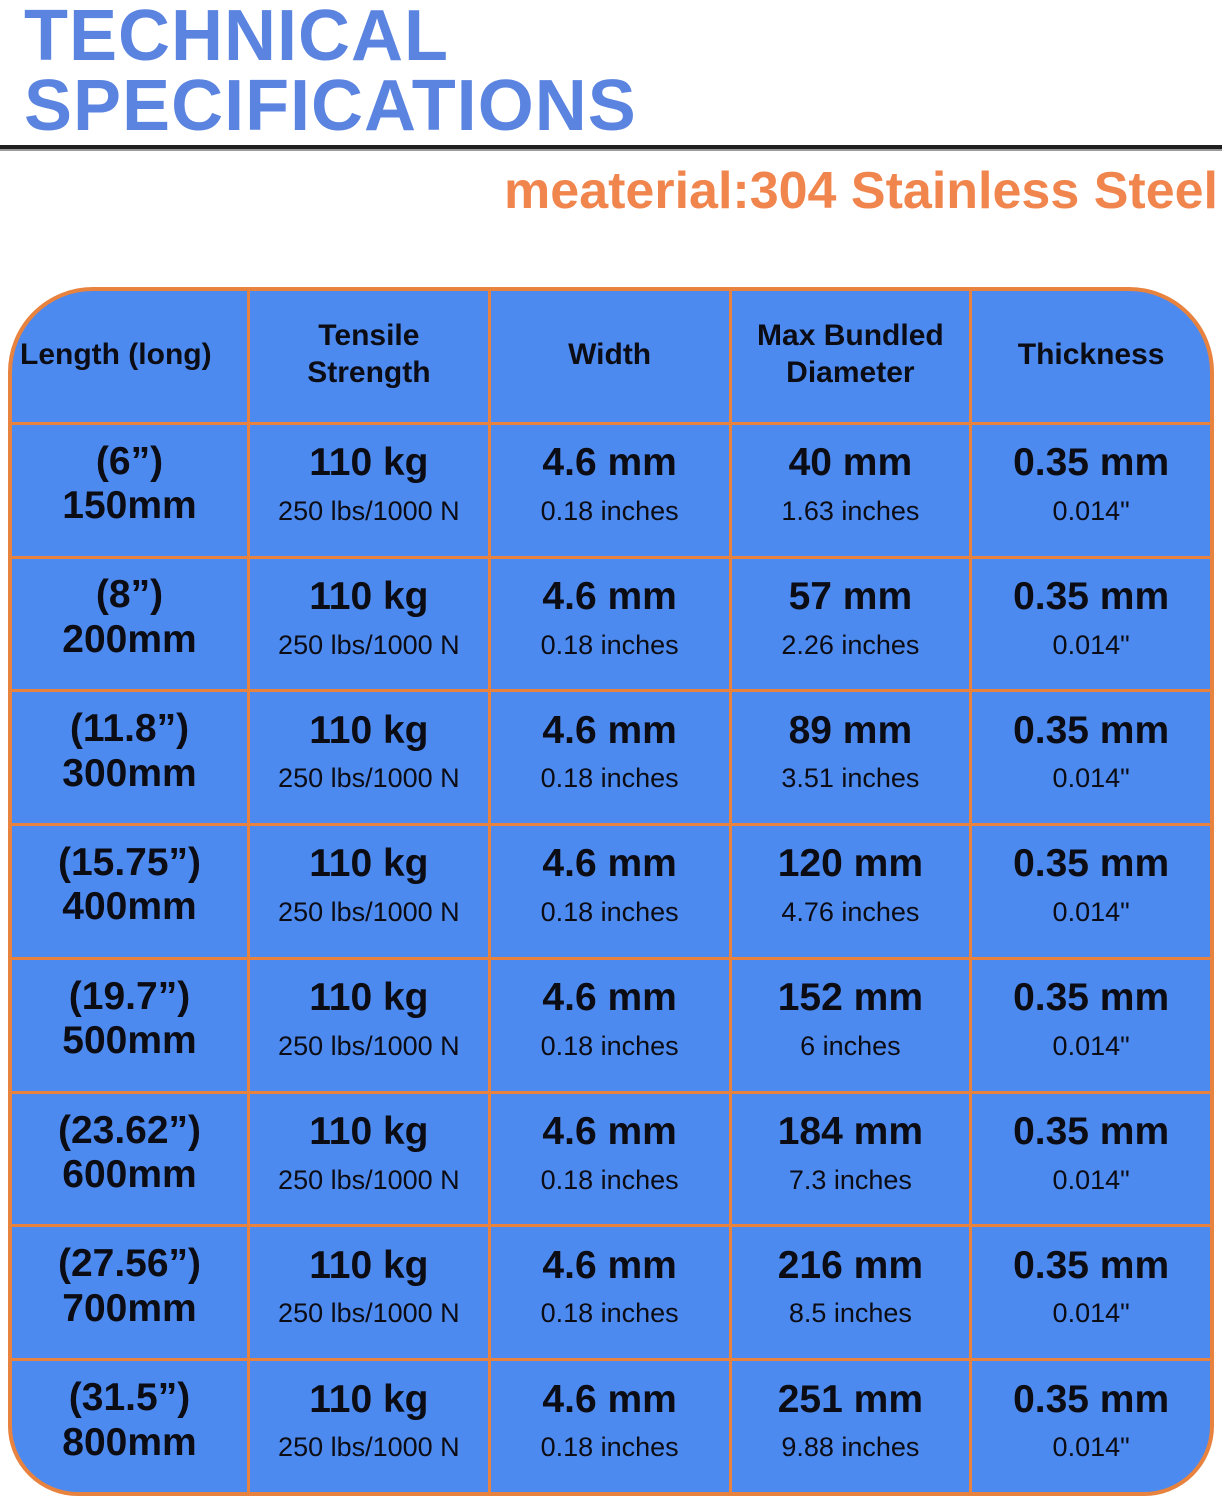 This screenshot has height=1500, width=1222. Describe the element at coordinates (129, 907) in the screenshot. I see `length-mm: 400mm` at that location.